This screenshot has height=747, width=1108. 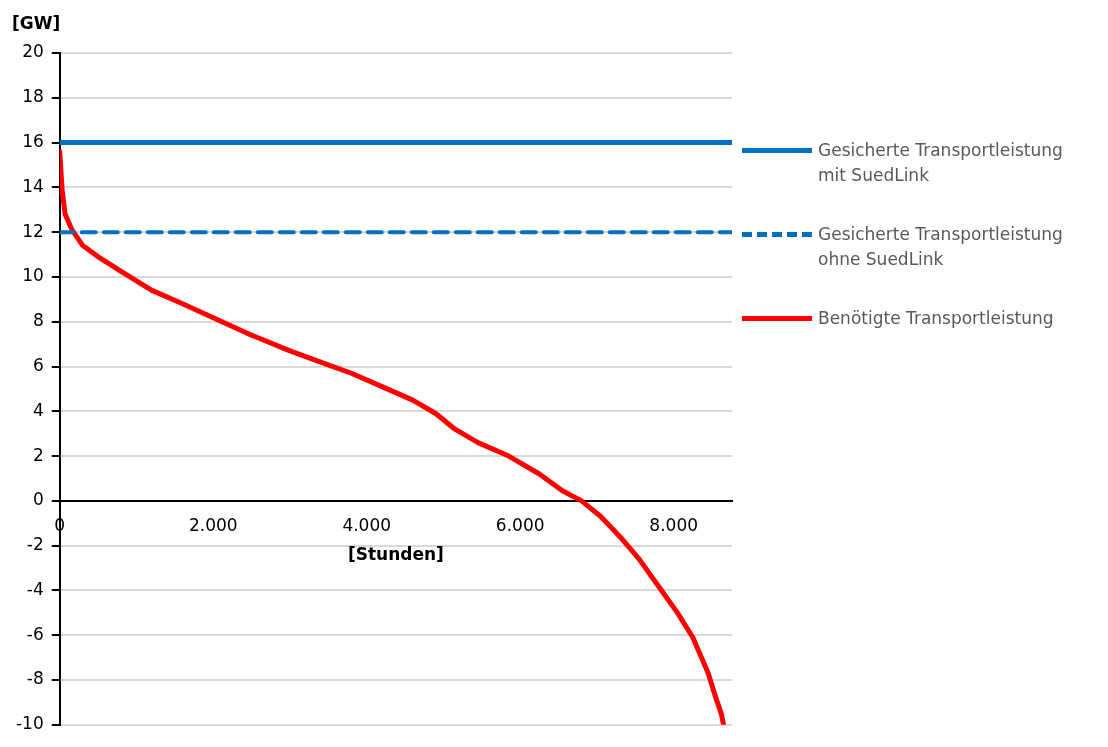 What do you see at coordinates (29, 723) in the screenshot?
I see `y-tick-label: -10` at bounding box center [29, 723].